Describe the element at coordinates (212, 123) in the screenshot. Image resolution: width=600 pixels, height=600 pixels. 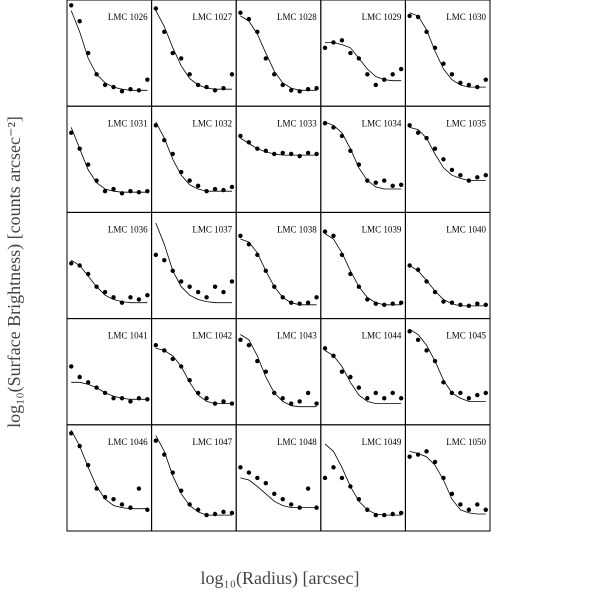
I see `panel-title: LMC 1032` at that location.